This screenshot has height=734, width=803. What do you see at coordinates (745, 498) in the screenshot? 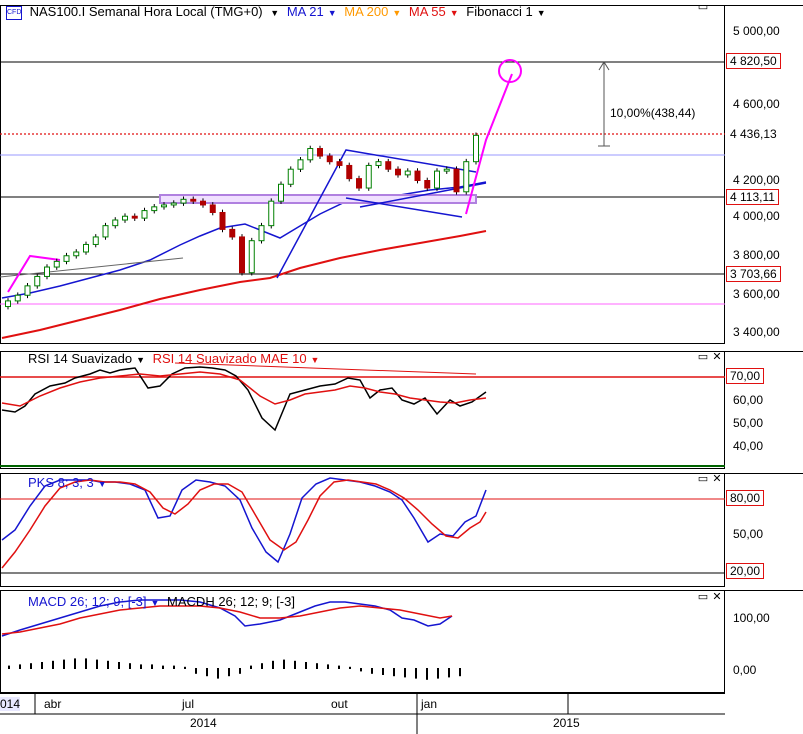
I see `pks-80-tag: 80,00` at bounding box center [745, 498].